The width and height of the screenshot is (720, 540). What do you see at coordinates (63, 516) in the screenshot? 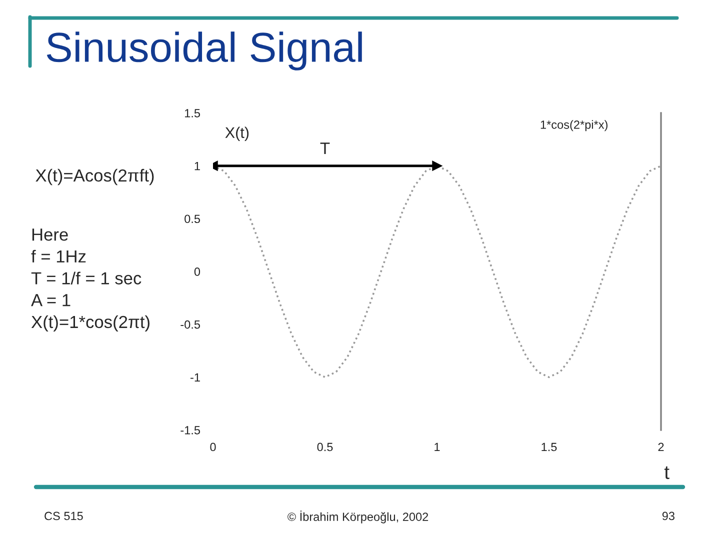
I see `text: CS 515` at bounding box center [63, 516].